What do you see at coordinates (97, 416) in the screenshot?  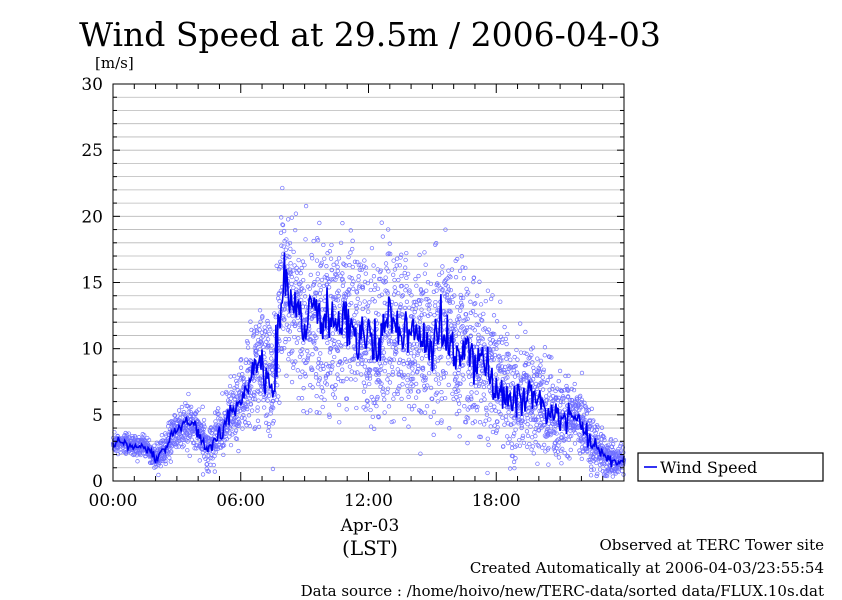 I see `y-tick-label: 5` at bounding box center [97, 416].